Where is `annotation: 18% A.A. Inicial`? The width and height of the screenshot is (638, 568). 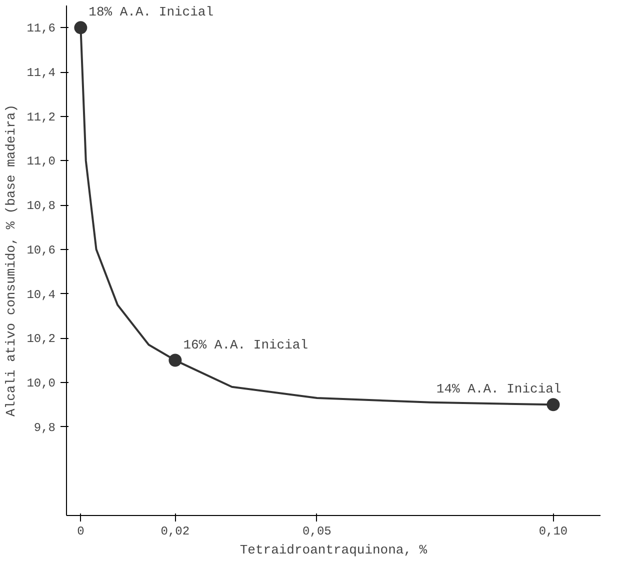 annotation: 18% A.A. Inicial is located at coordinates (151, 12).